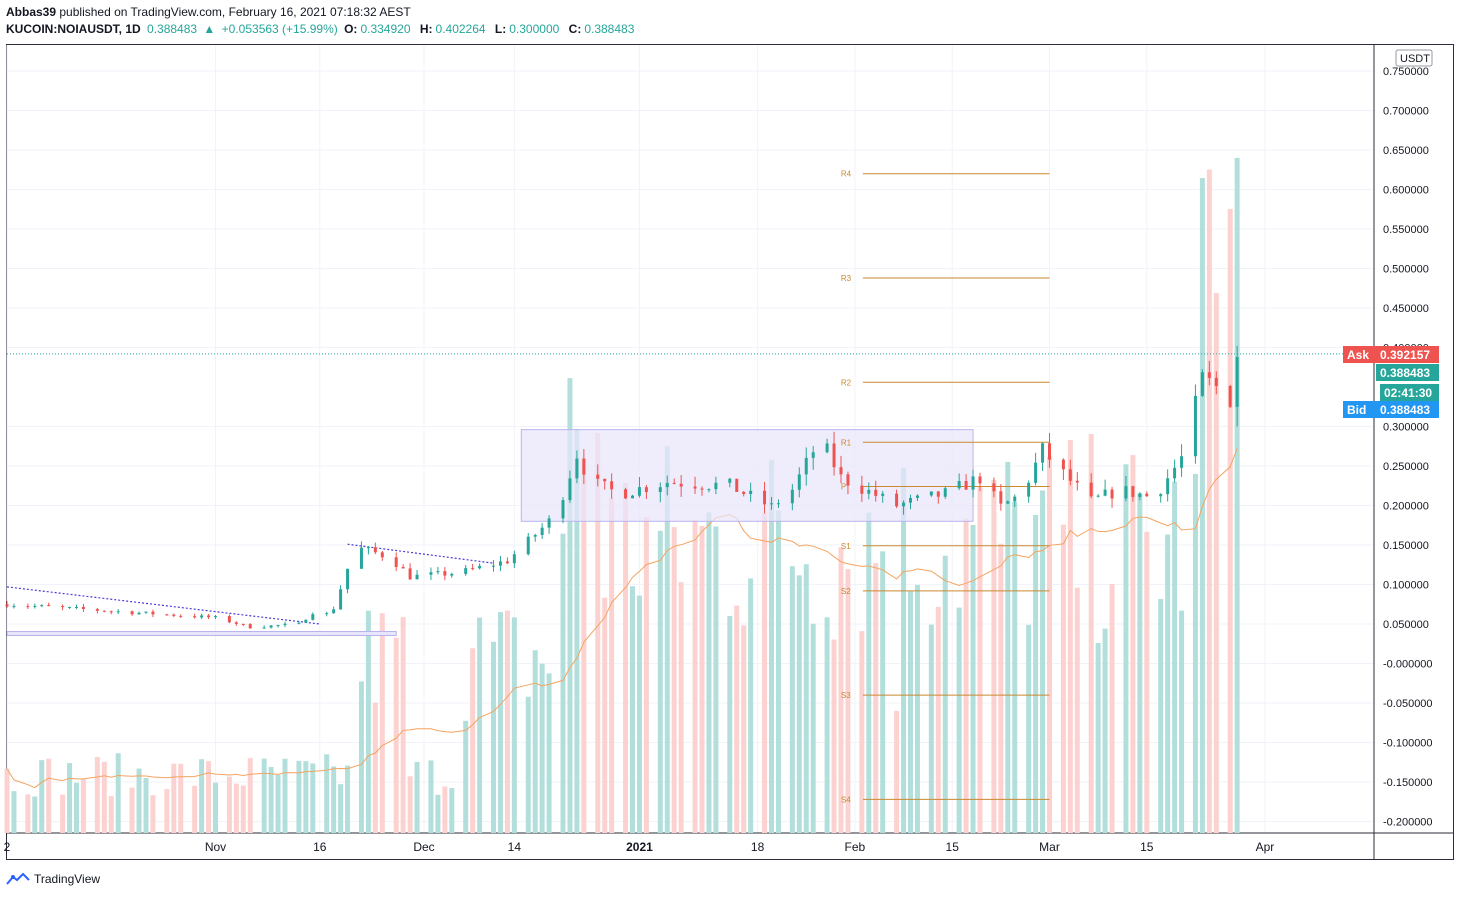 This screenshot has height=898, width=1461. What do you see at coordinates (855, 847) in the screenshot?
I see `time-tick-label: Feb` at bounding box center [855, 847].